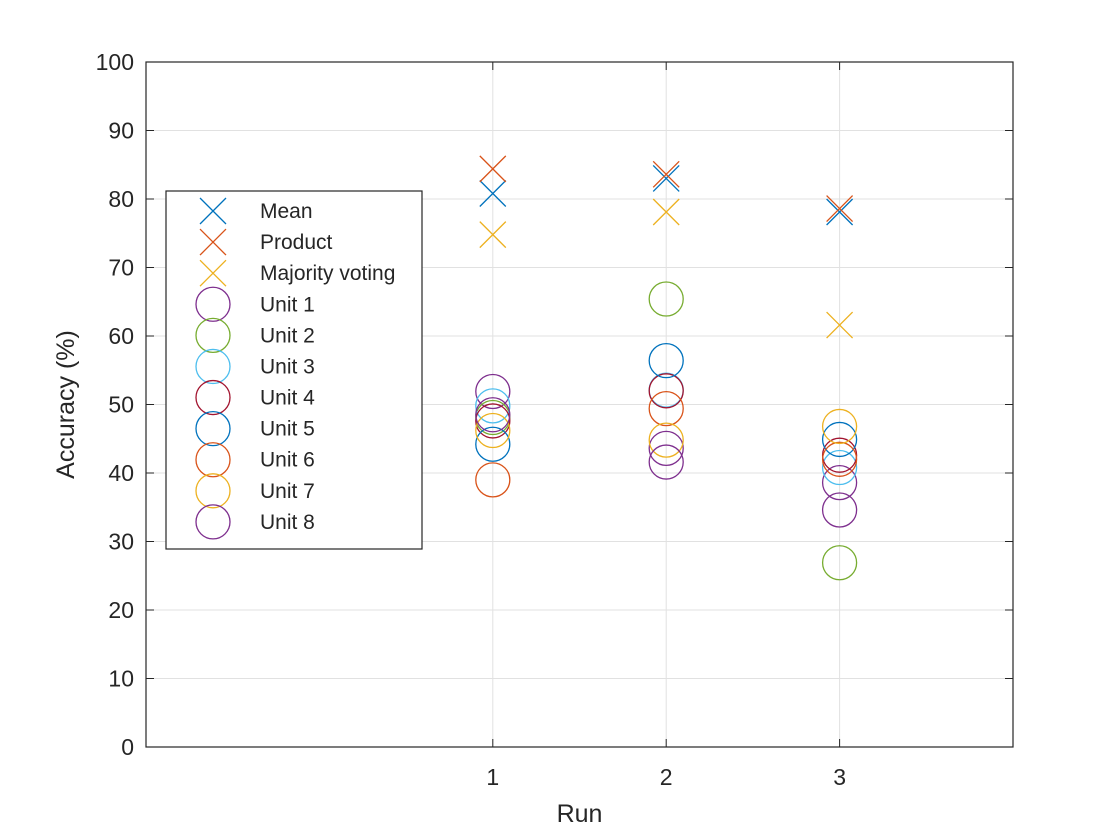 The height and width of the screenshot is (840, 1120). Describe the element at coordinates (580, 814) in the screenshot. I see `x-axis-title: Run` at that location.